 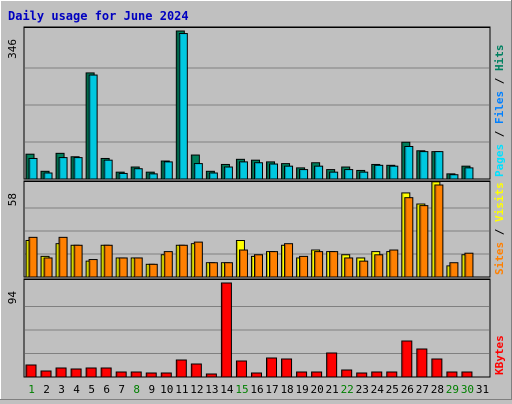 I want to click on legend-entry: Visits, so click(x=499, y=205).